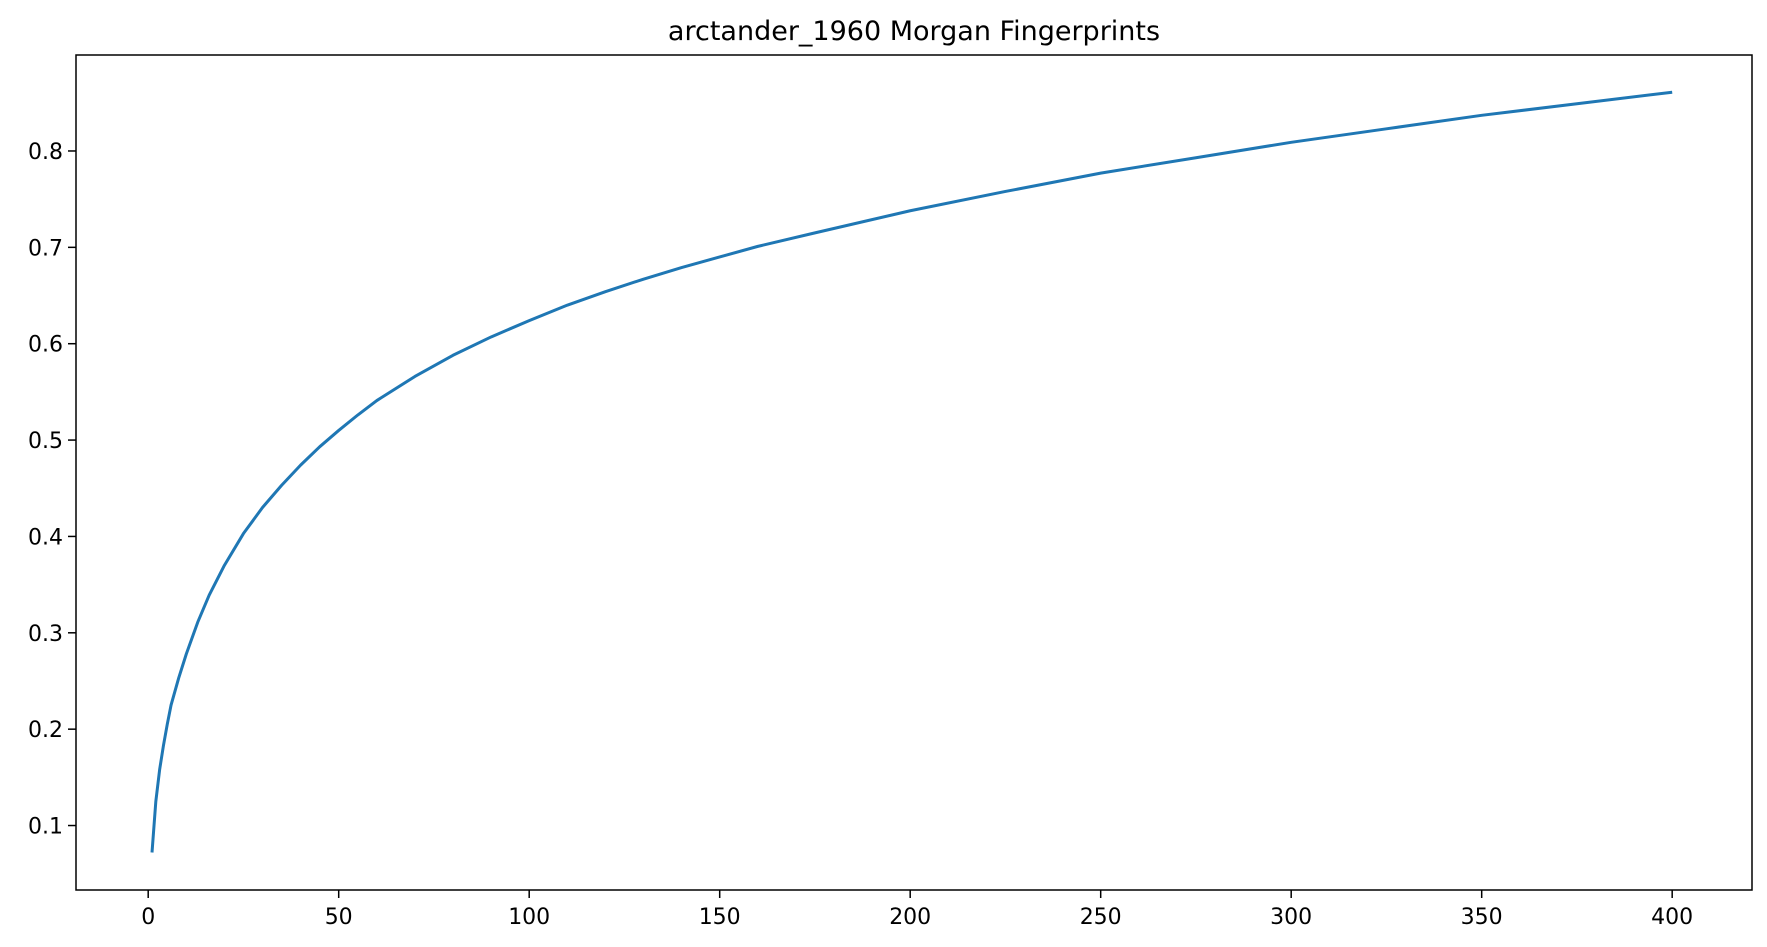  What do you see at coordinates (1482, 917) in the screenshot?
I see `x-tick-label: 350` at bounding box center [1482, 917].